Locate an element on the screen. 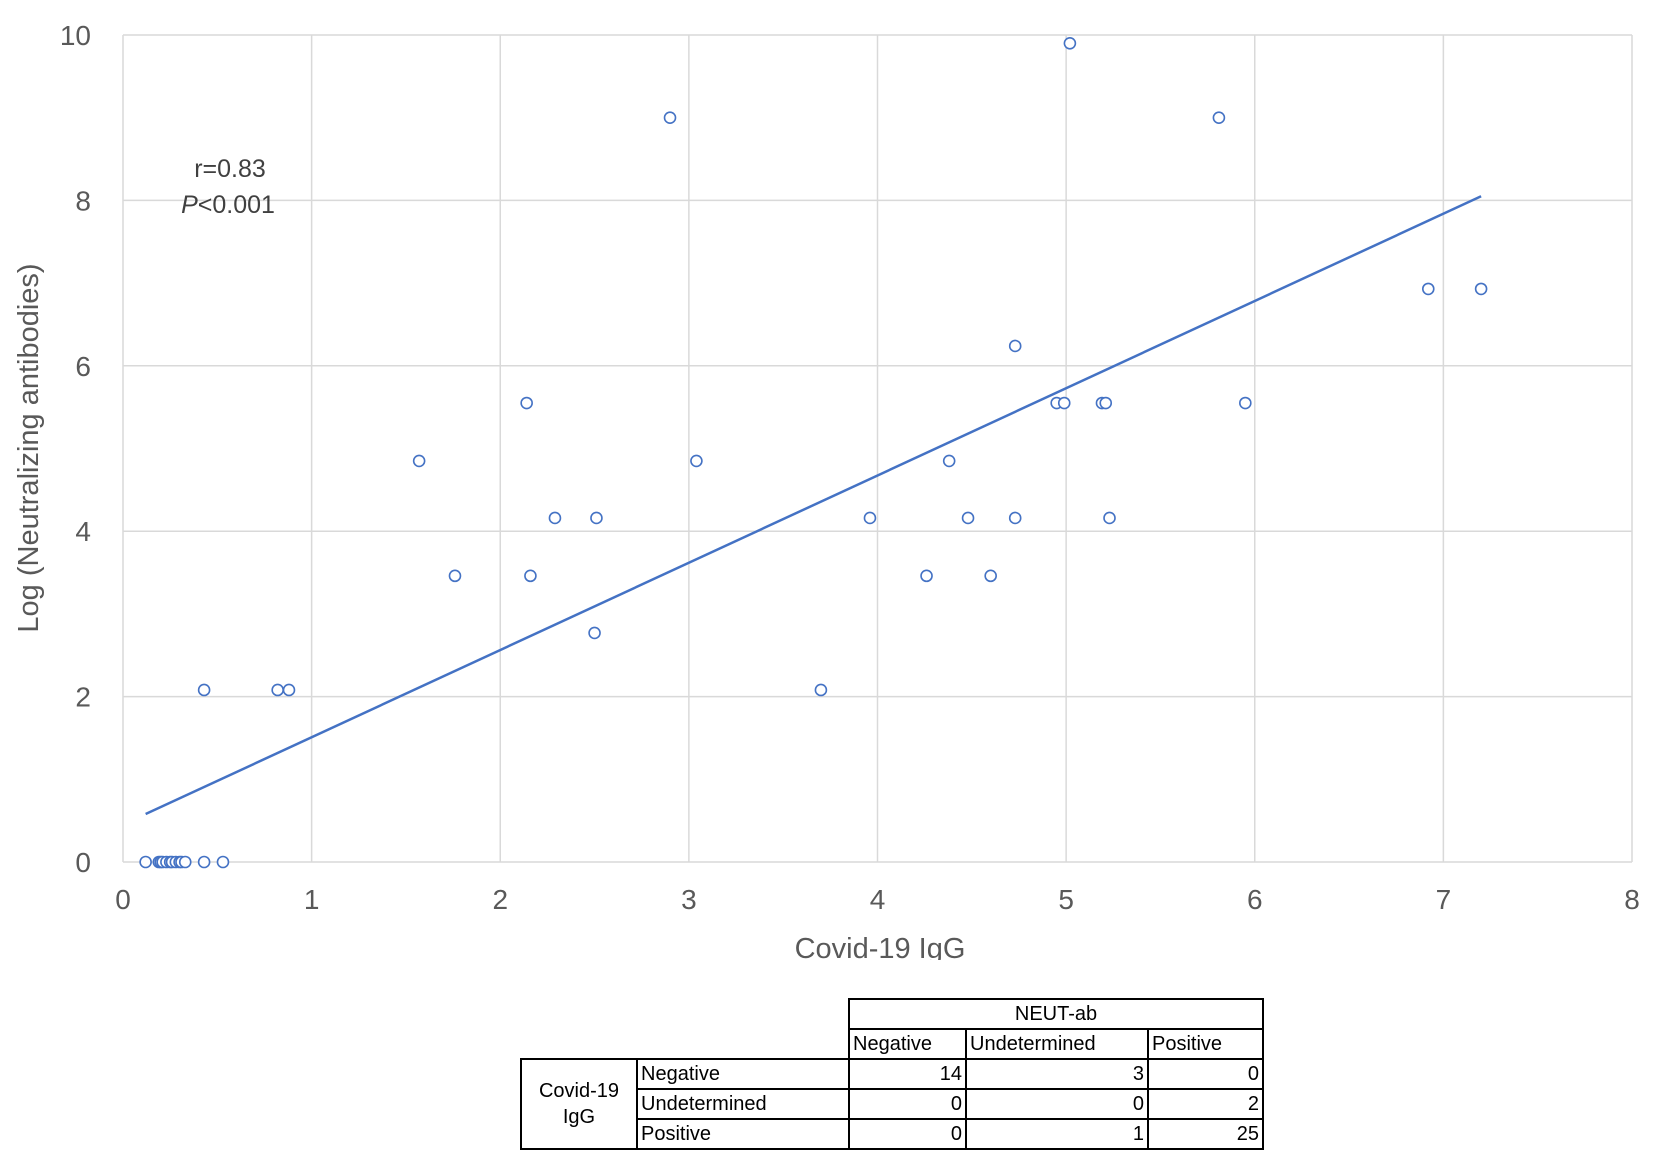 The image size is (1654, 1166). x-tick-label: 4 is located at coordinates (878, 899).